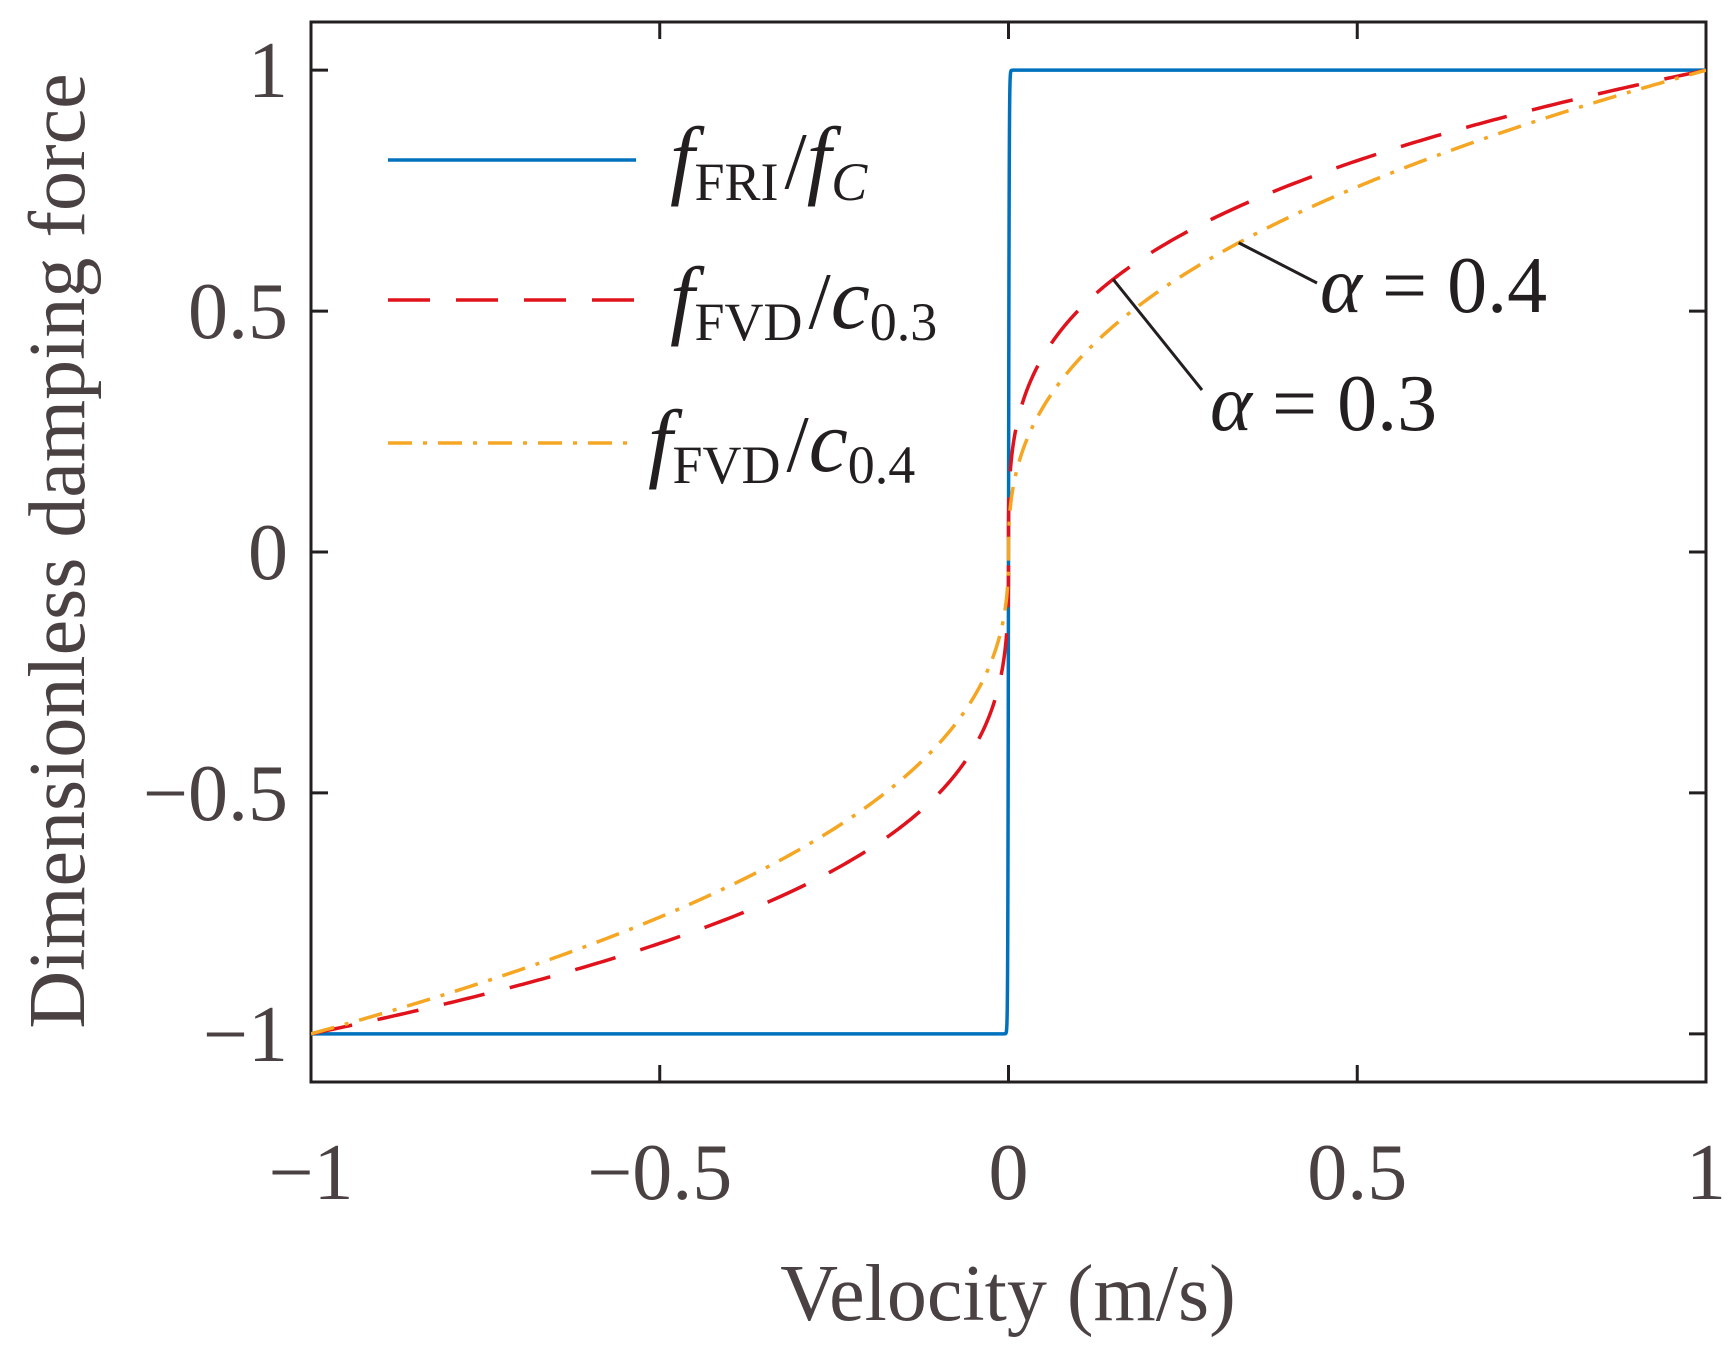 The width and height of the screenshot is (1731, 1350). Describe the element at coordinates (58, 550) in the screenshot. I see `y-axis-label: Dimensionless damping force` at that location.